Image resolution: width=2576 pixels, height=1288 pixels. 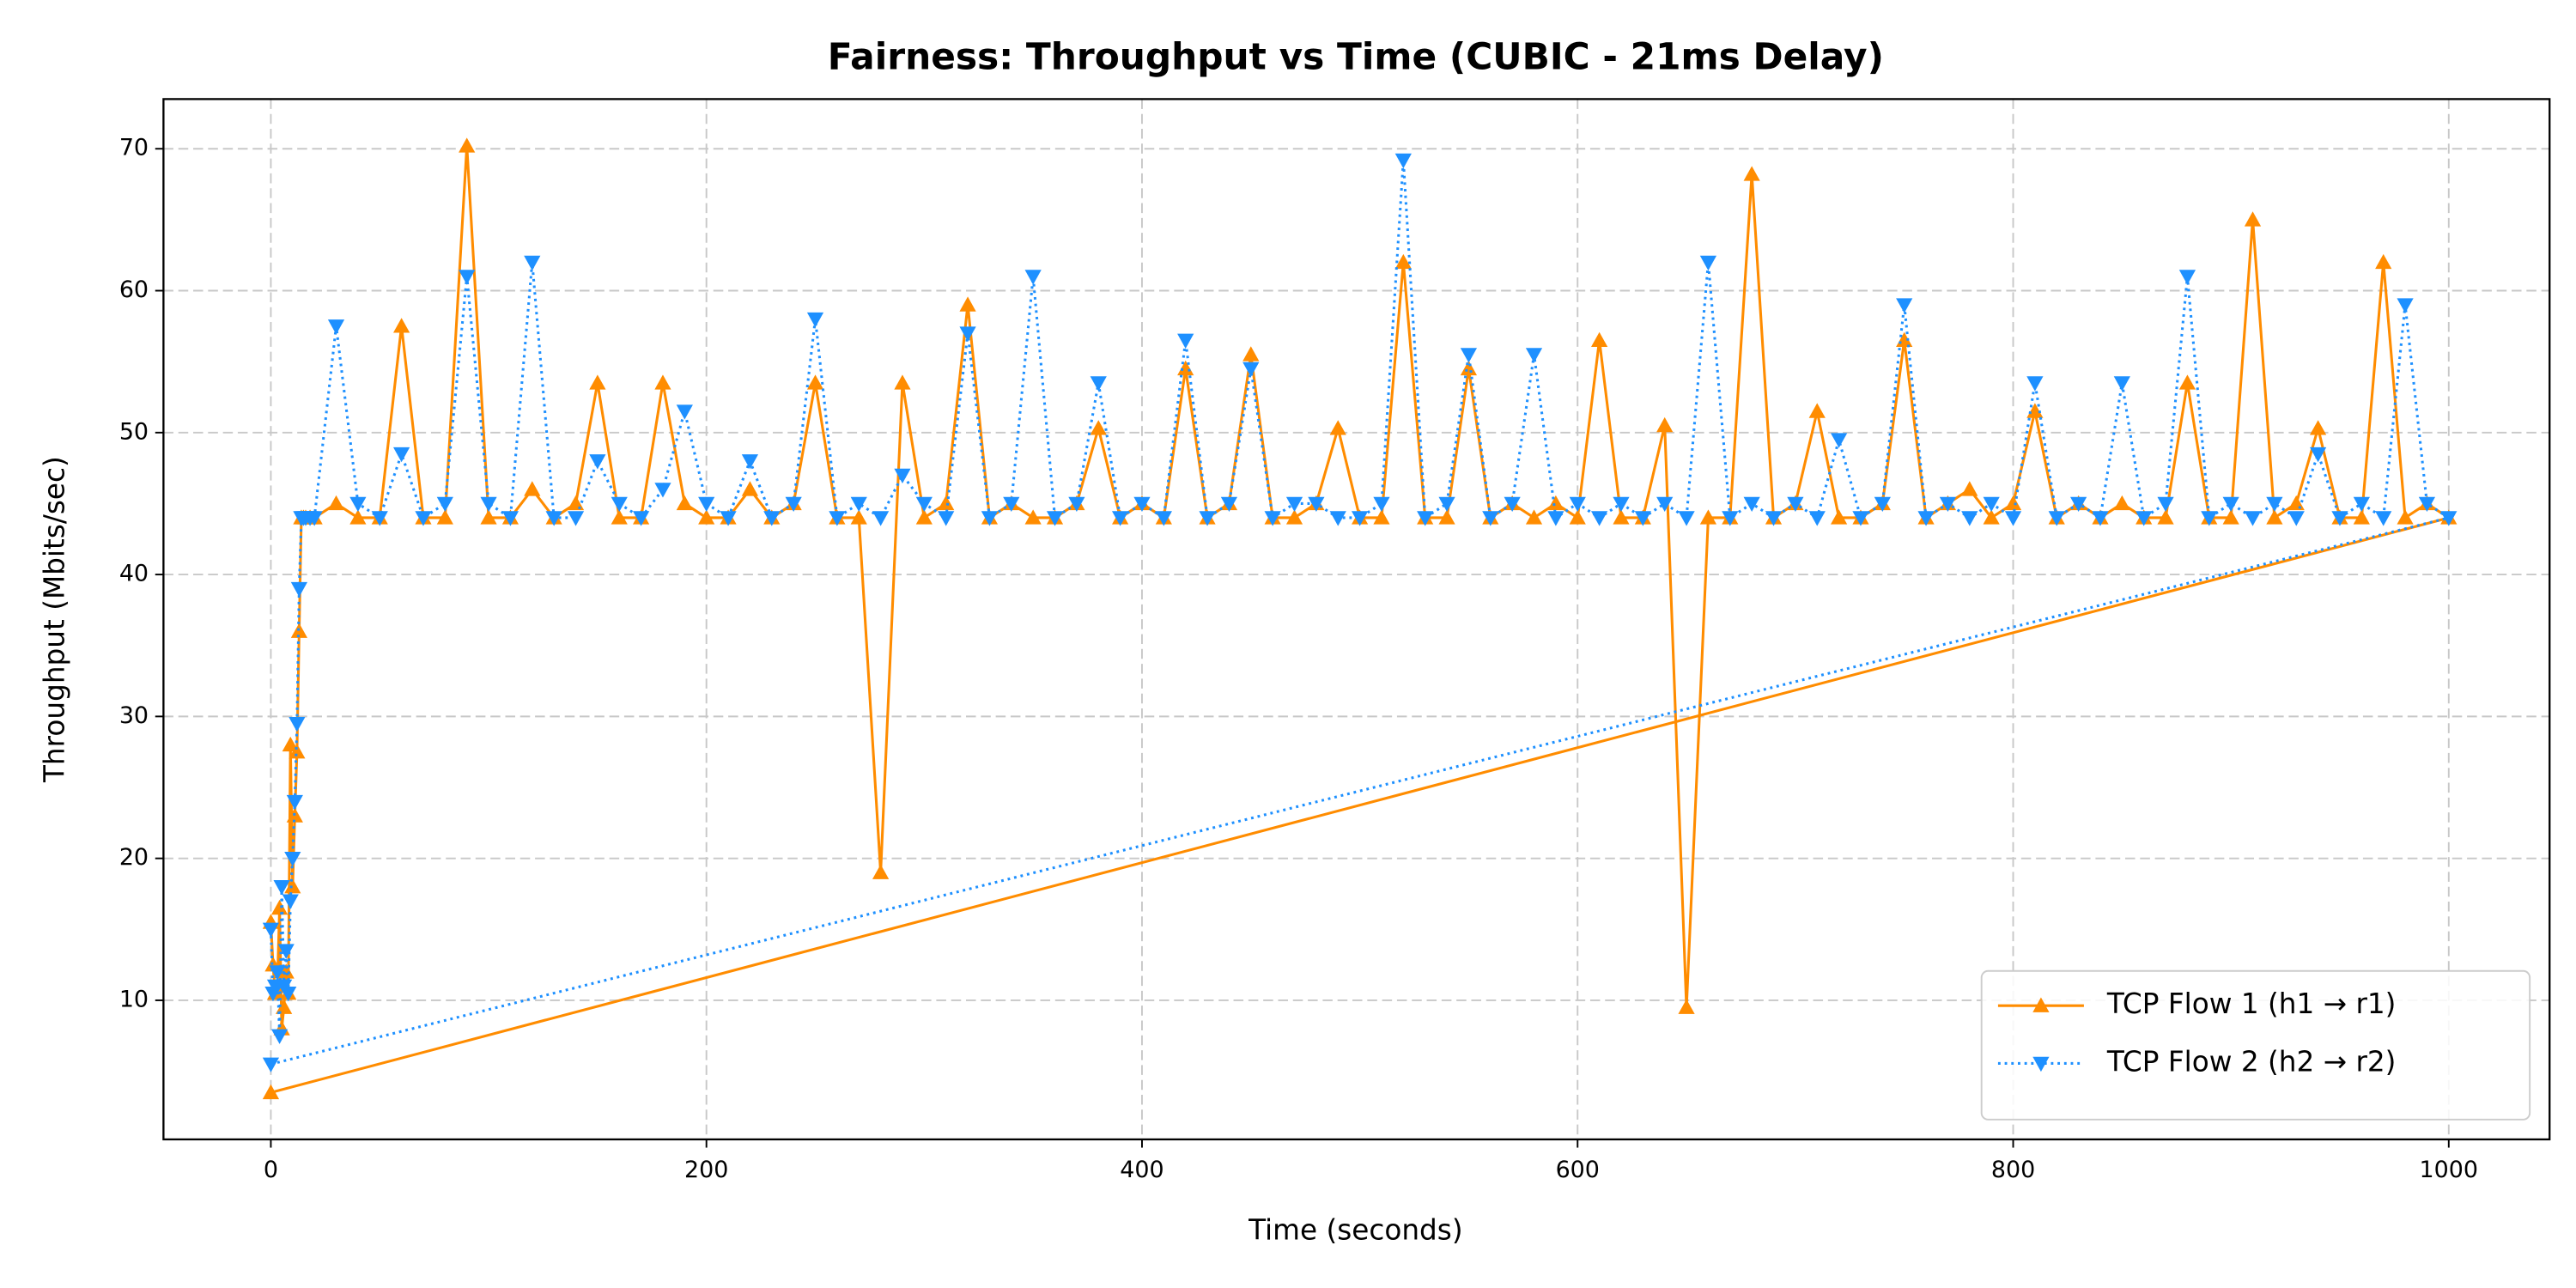 I want to click on legend-label: TCP Flow 2 (h2 → r2), so click(x=2251, y=1061).